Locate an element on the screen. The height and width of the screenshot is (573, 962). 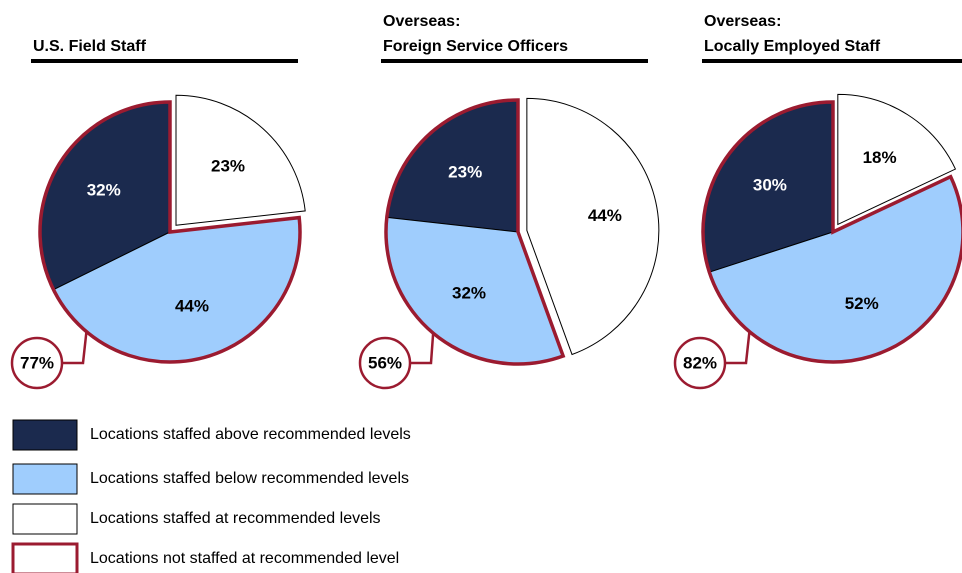
callout-label: 82% is located at coordinates (700, 362).